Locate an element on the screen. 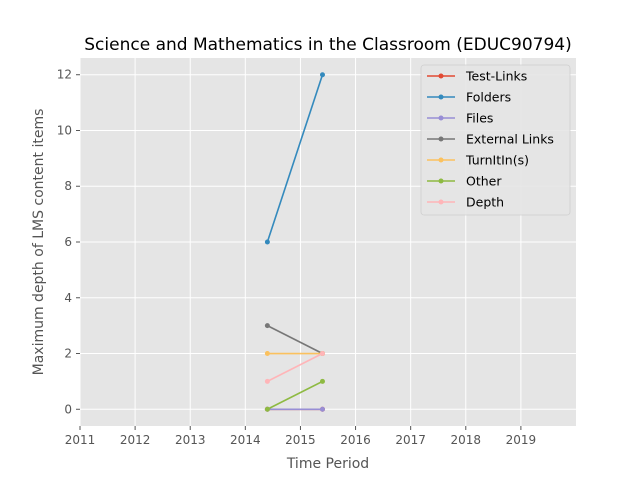  legend-entry-label: Files is located at coordinates (479, 118).